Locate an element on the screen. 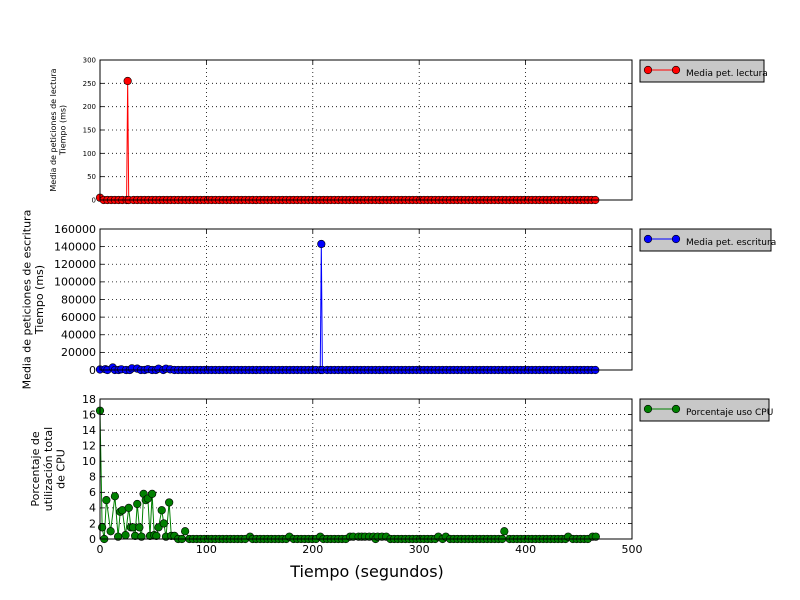  legend-write: Media pet. escritura is located at coordinates (707, 240).